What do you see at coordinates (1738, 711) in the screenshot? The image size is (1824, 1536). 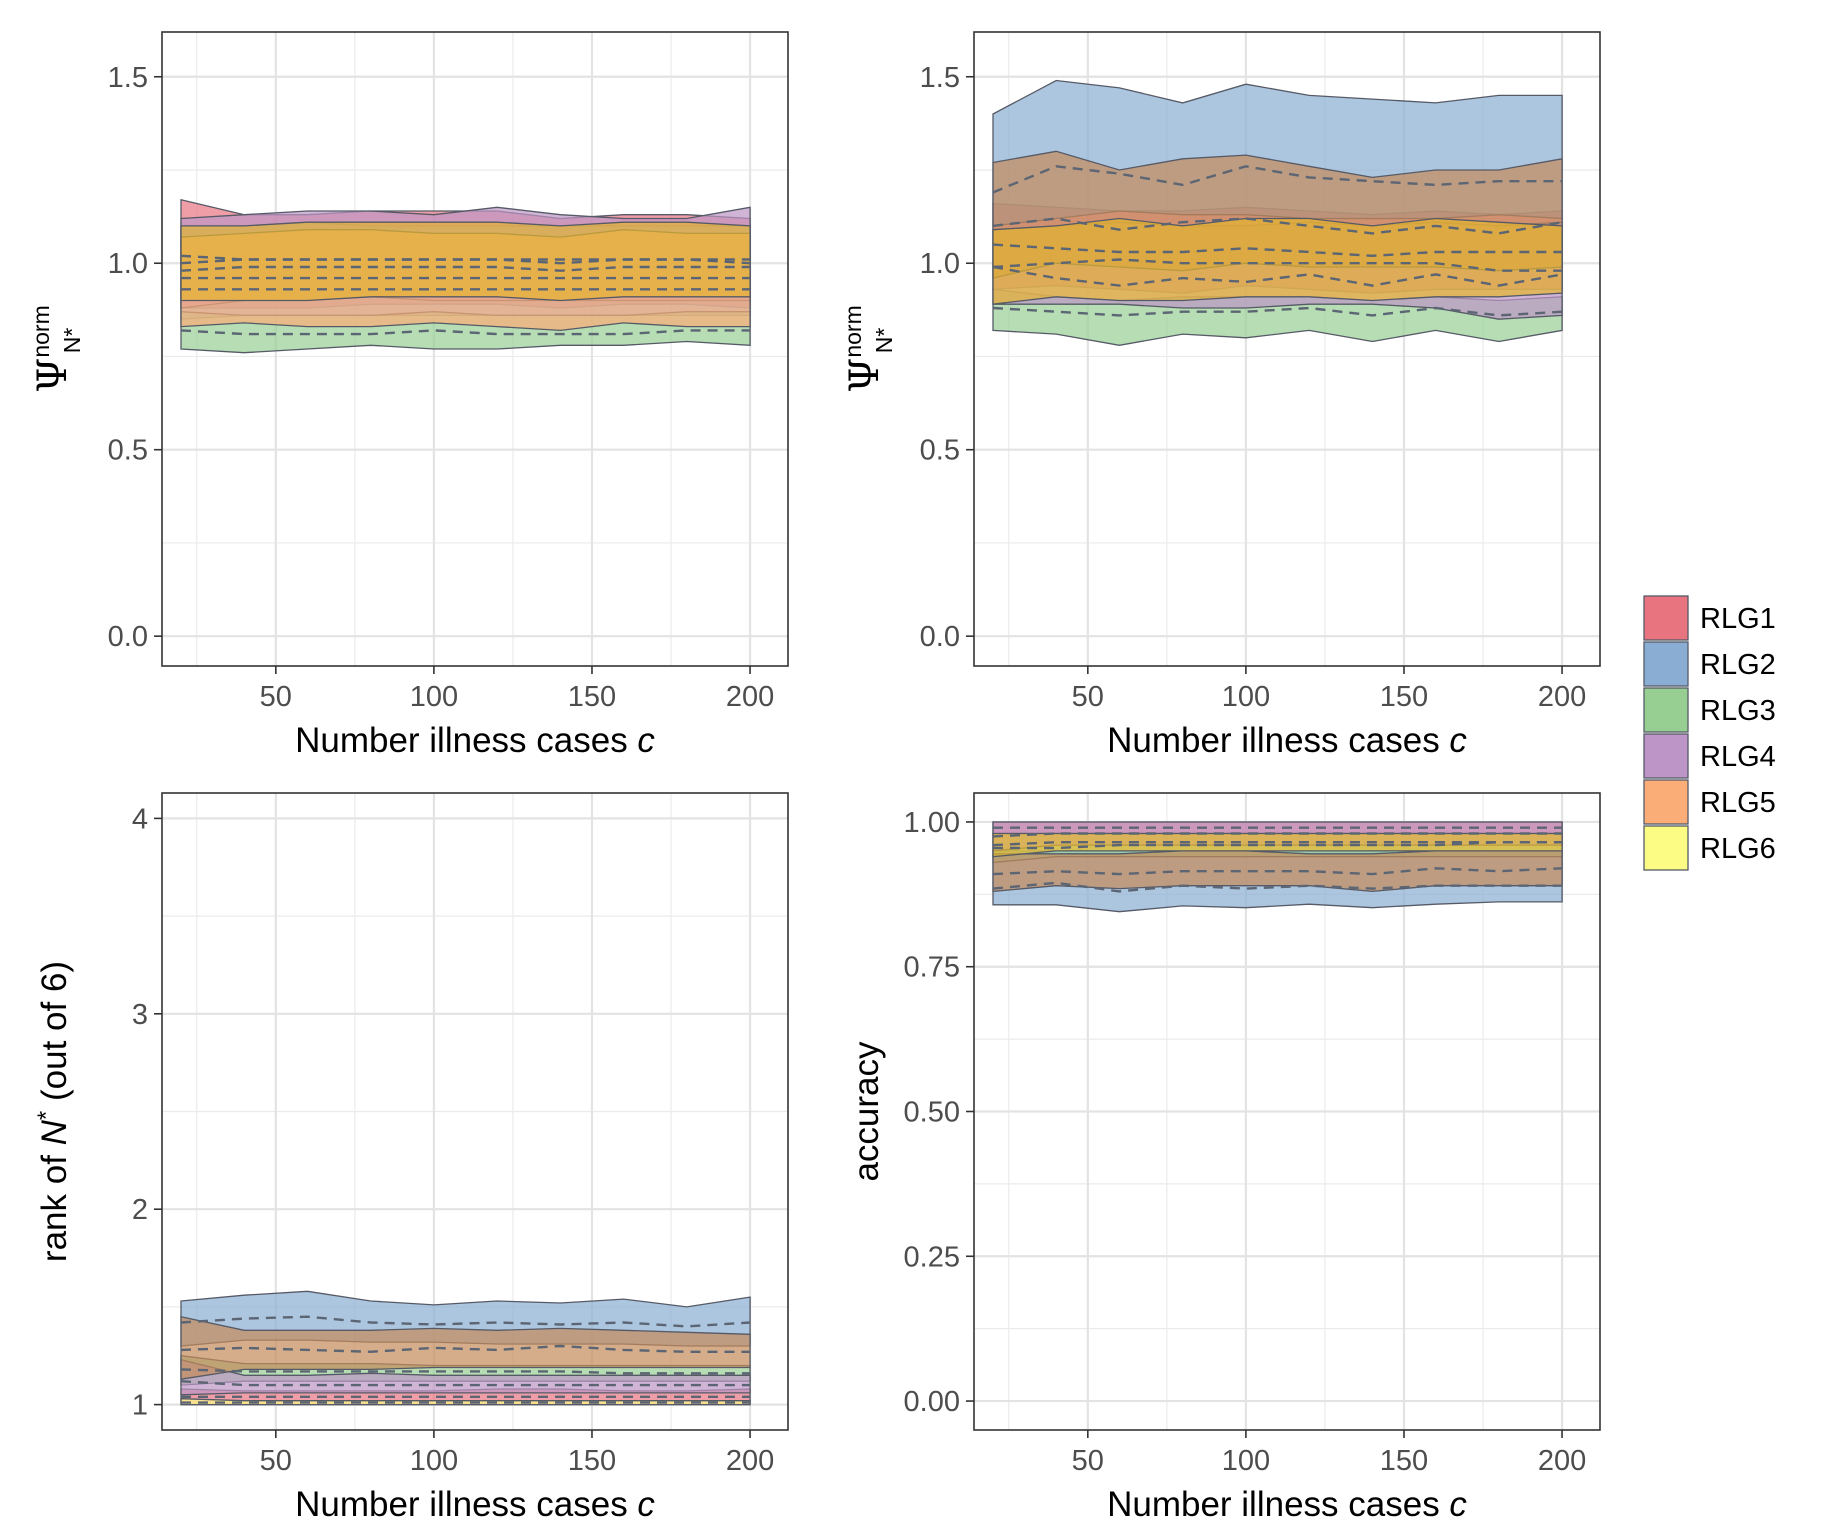 I see `legend-label: RLG3` at bounding box center [1738, 711].